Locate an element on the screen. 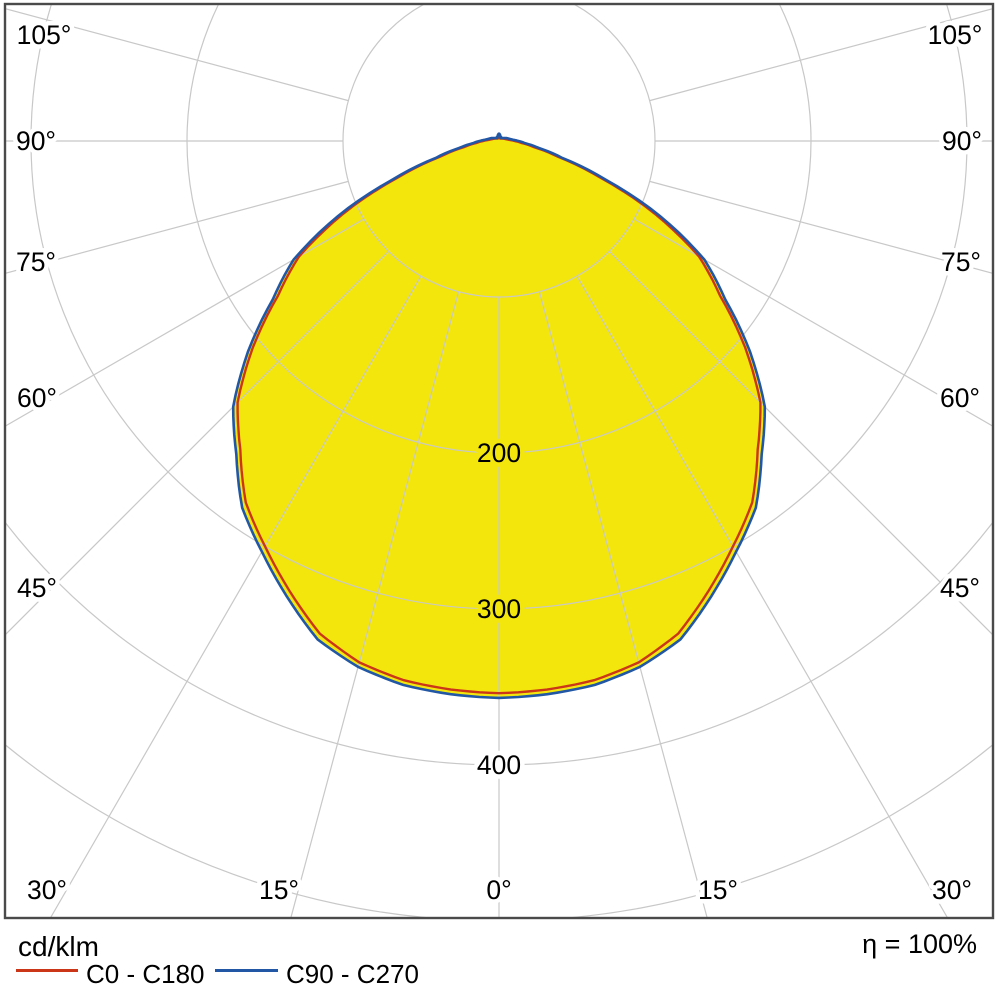  angle-label-left-45deg: 45° is located at coordinates (37, 588).